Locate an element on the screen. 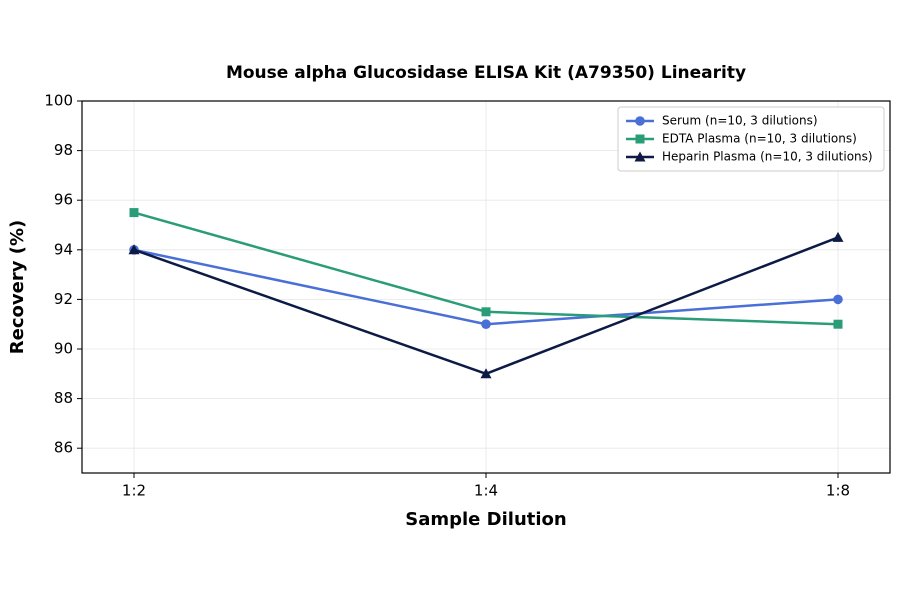 The image size is (900, 594). x-axis-label: Sample Dilution is located at coordinates (485, 519).